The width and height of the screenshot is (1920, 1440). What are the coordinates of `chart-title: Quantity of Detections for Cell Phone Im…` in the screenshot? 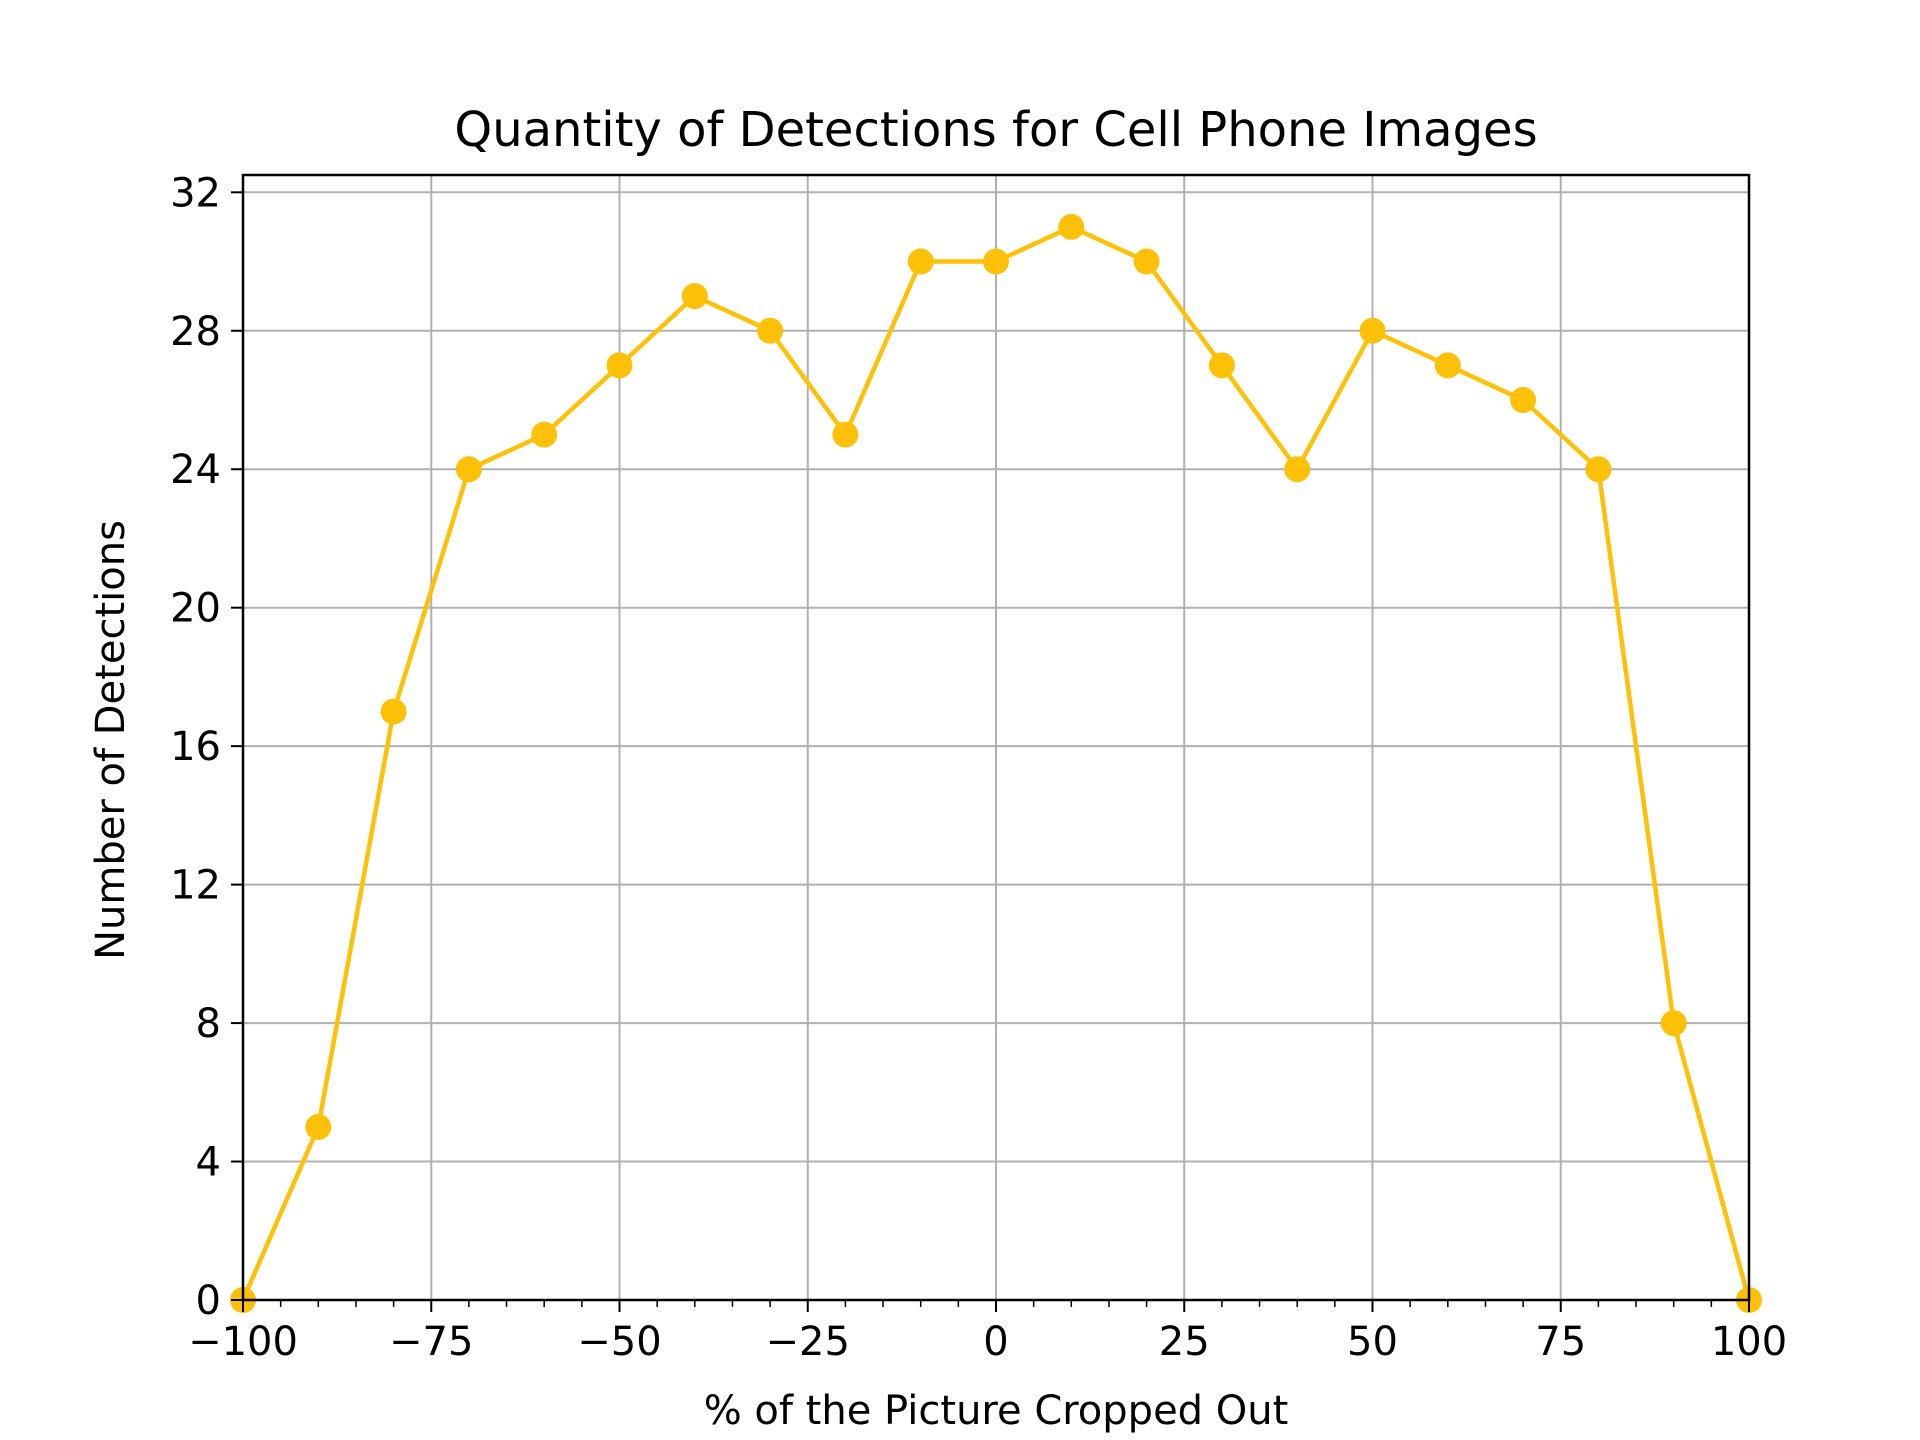 It's located at (995, 130).